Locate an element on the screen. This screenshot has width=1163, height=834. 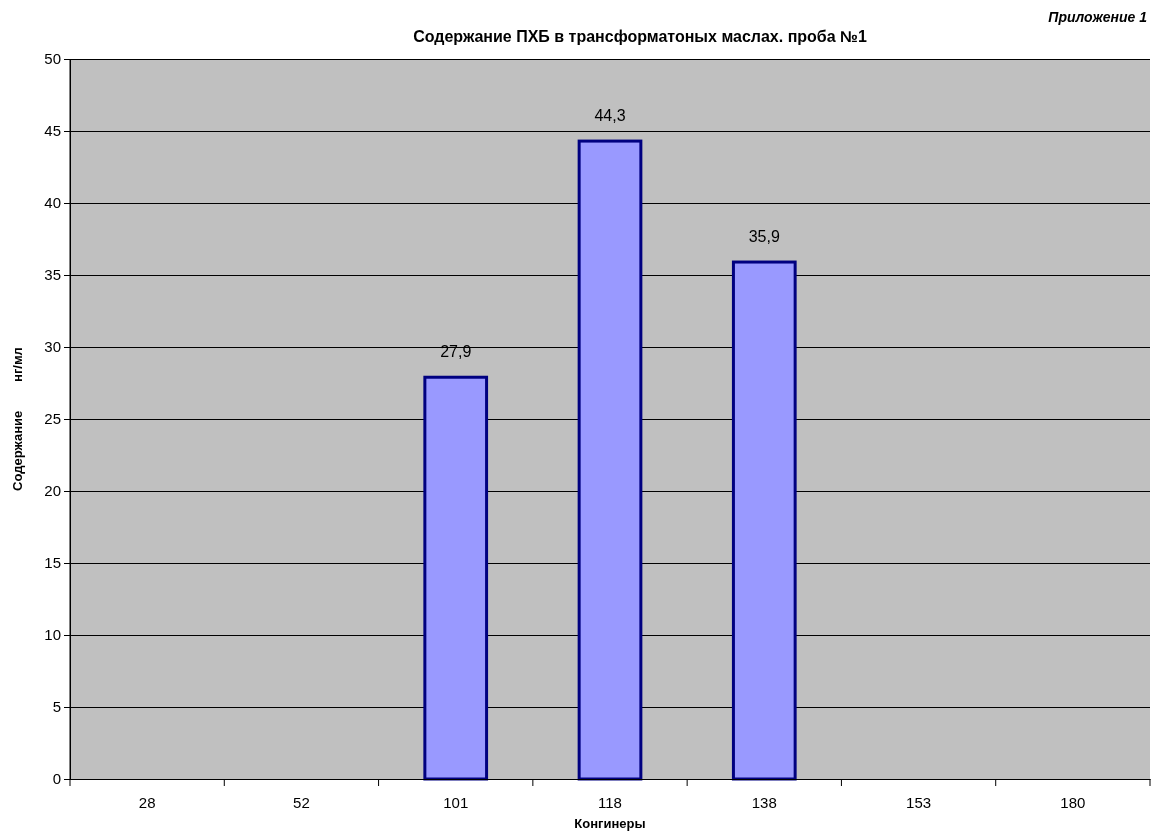
y-tick-label: 40 is located at coordinates (52, 203).